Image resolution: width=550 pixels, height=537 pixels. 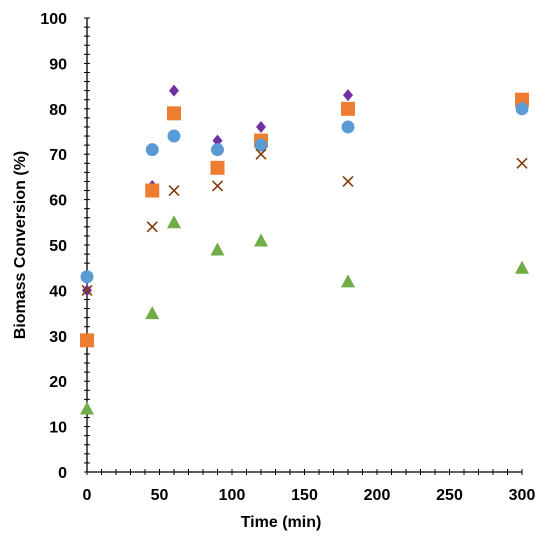 I want to click on y-tick-label: 90, so click(x=58, y=64).